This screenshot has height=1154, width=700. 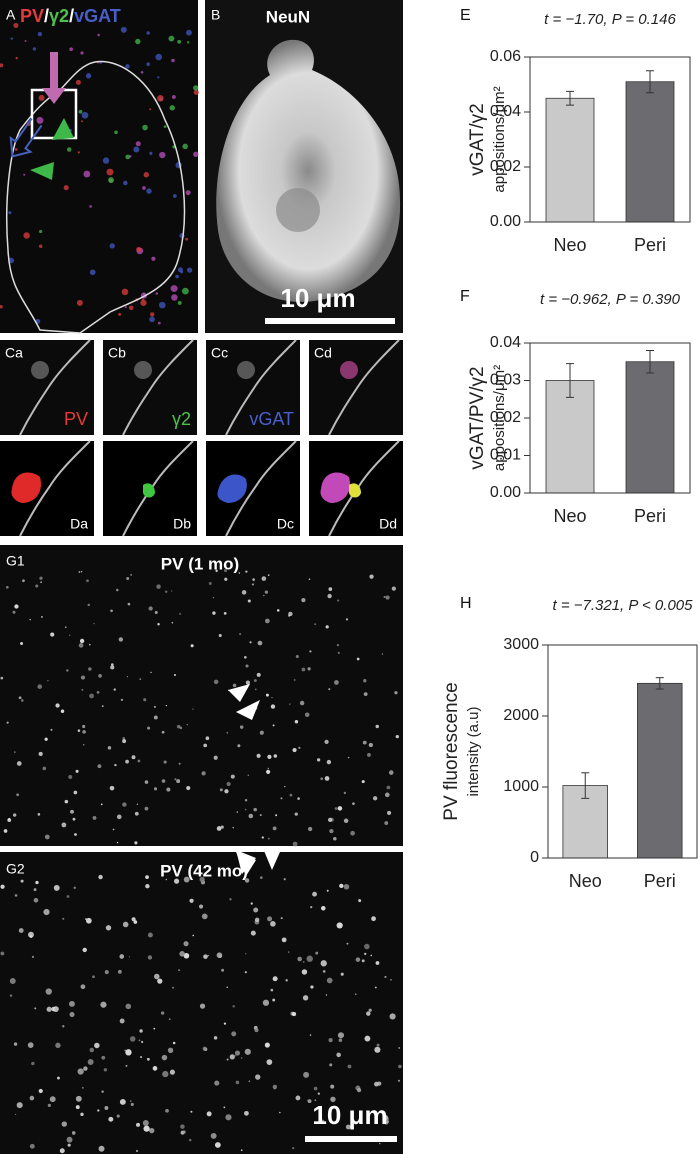 I want to click on panel-label: Ca, so click(x=14, y=353).